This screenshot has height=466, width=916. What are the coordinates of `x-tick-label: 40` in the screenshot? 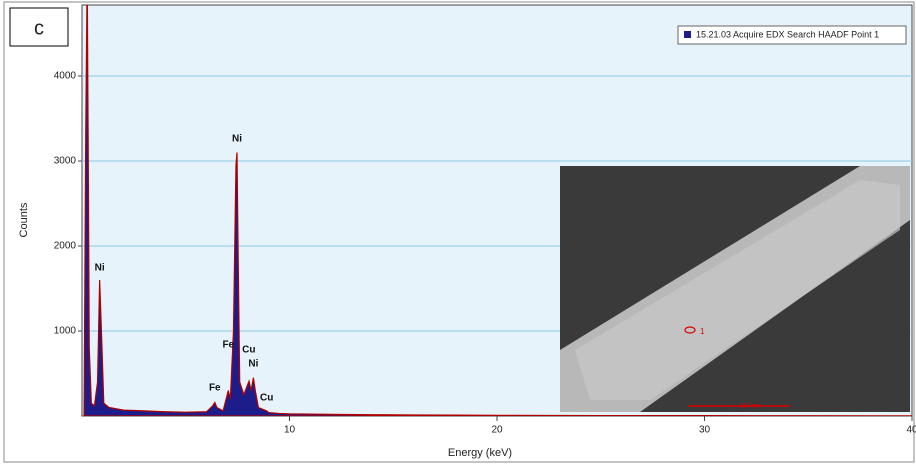 It's located at (911, 430).